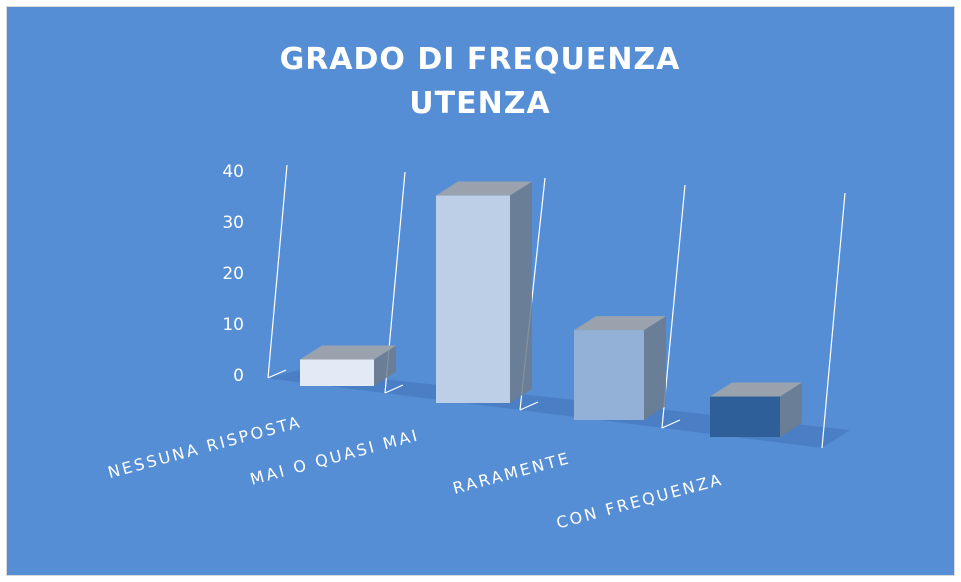  What do you see at coordinates (233, 325) in the screenshot?
I see `y-tick-label: 10` at bounding box center [233, 325].